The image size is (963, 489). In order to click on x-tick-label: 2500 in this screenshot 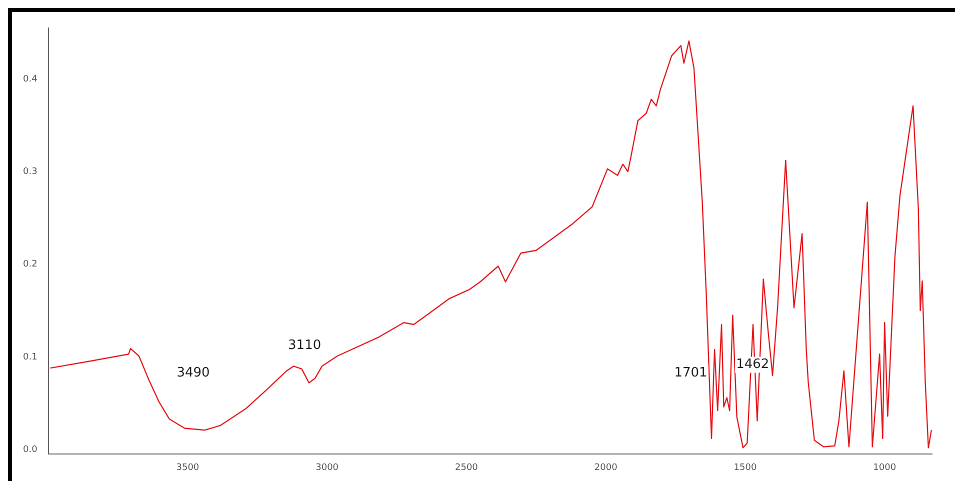, I will do `click(466, 467)`.